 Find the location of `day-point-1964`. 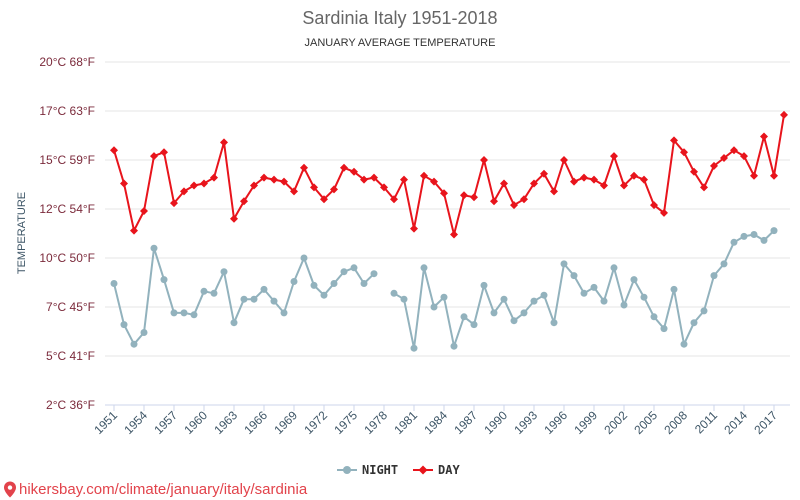

day-point-1964 is located at coordinates (244, 201).